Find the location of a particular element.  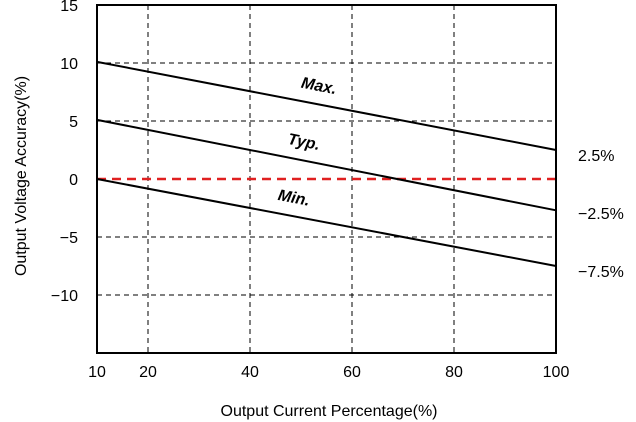

y-tick-label: −5 is located at coordinates (69, 238).